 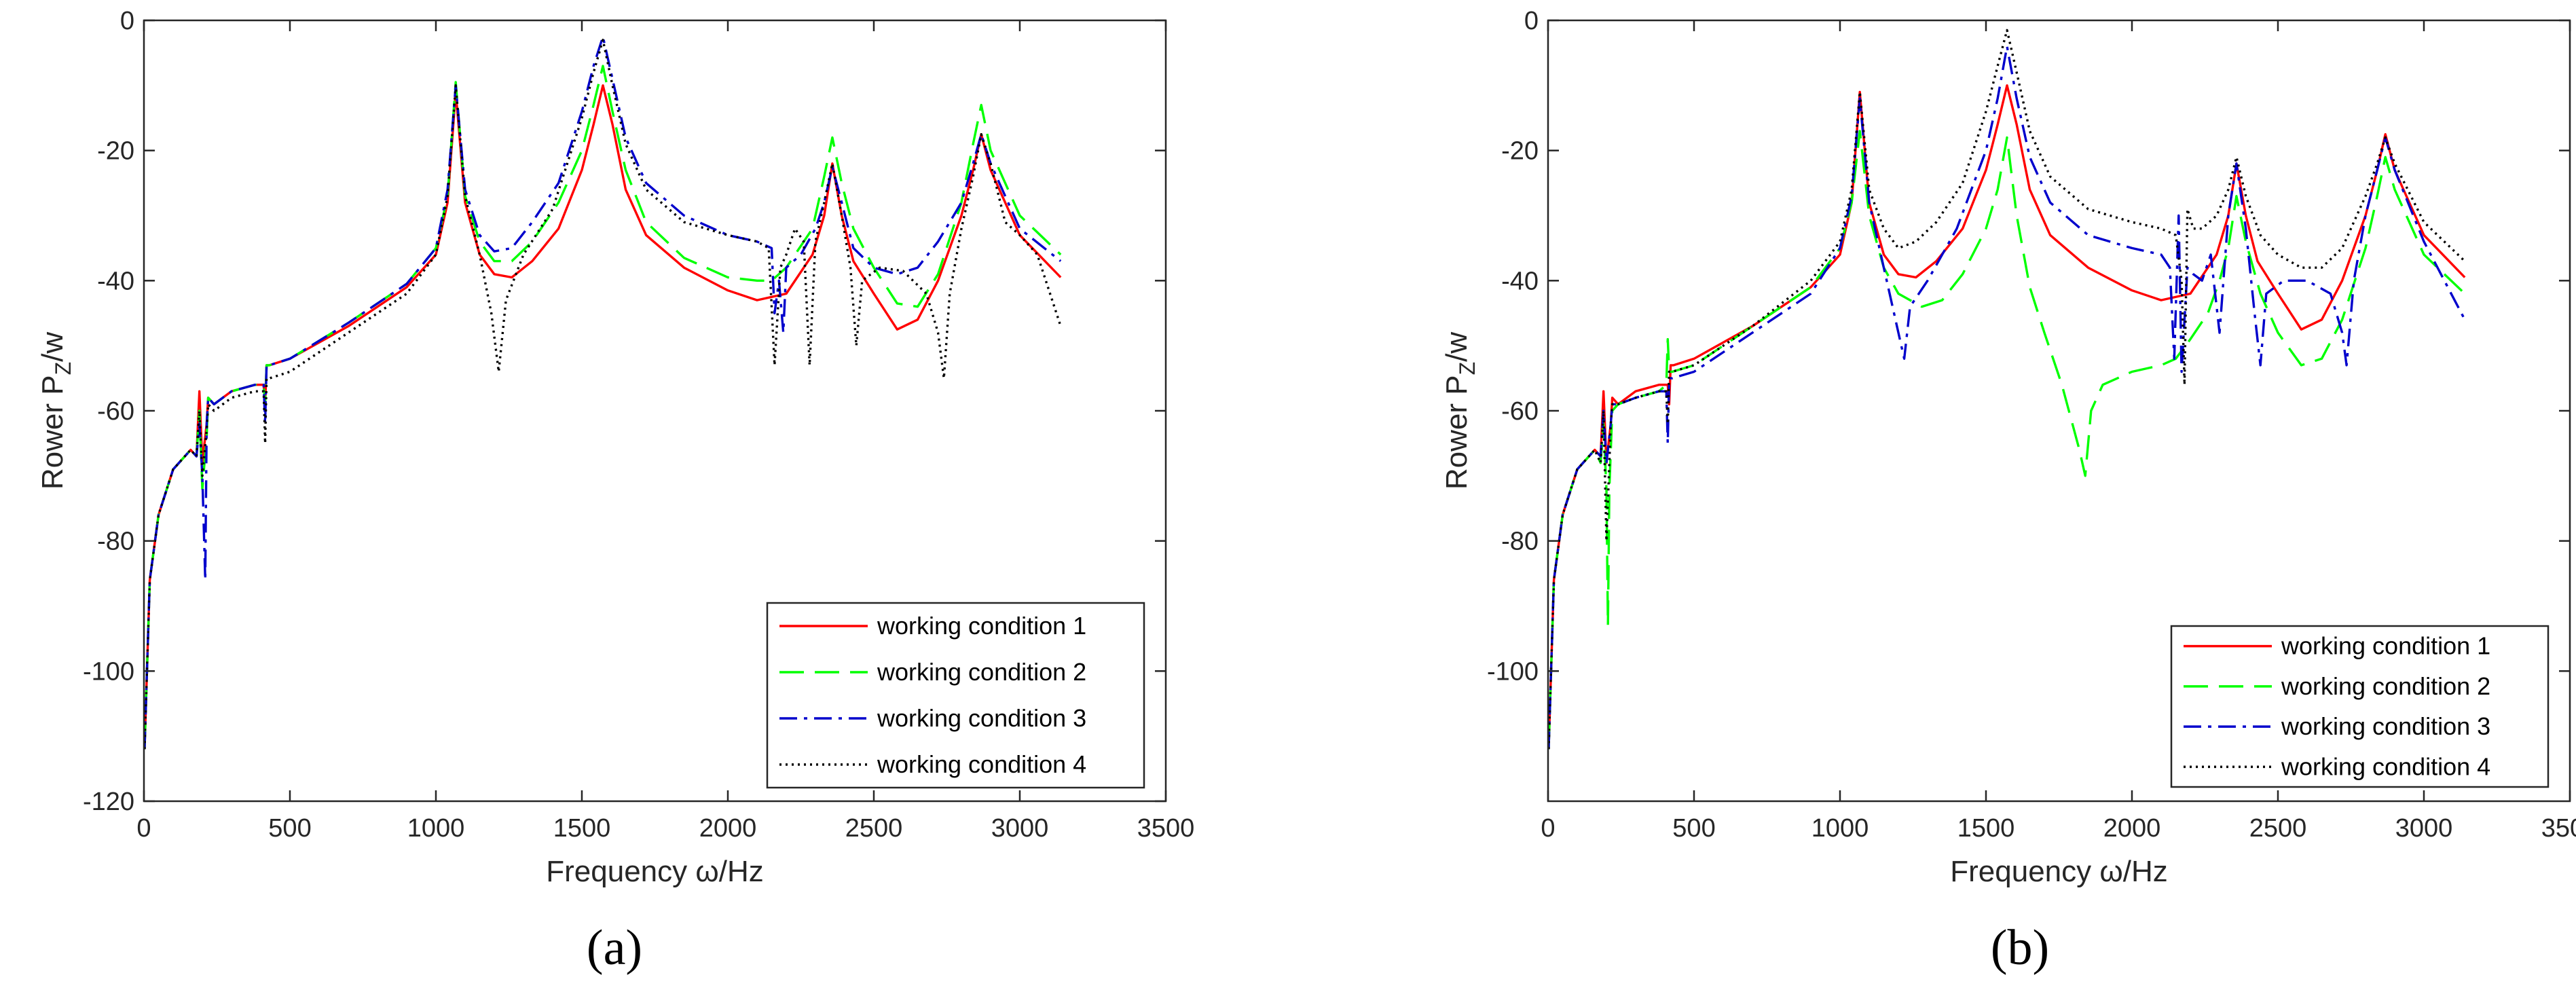 I want to click on panel-caption: (a), so click(x=614, y=948).